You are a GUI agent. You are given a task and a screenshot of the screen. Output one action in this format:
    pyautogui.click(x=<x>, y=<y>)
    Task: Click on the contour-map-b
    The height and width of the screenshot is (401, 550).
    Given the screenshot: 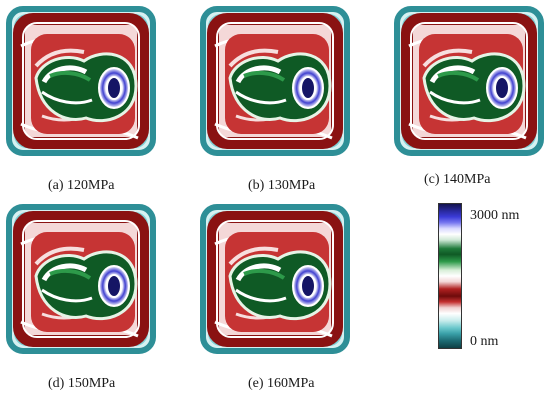 What is the action you would take?
    pyautogui.click(x=275, y=81)
    